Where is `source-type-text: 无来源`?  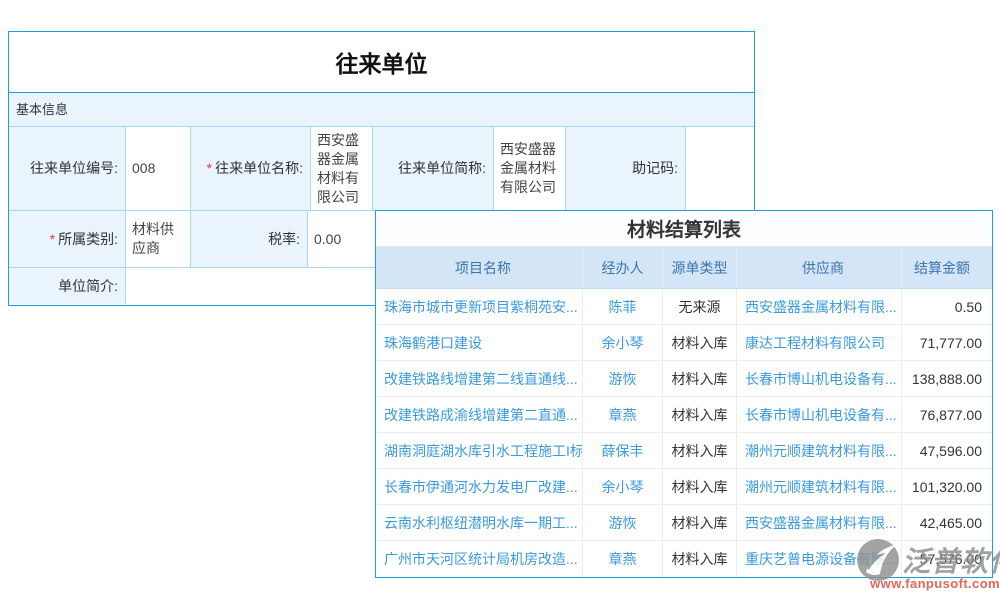 source-type-text: 无来源 is located at coordinates (700, 306).